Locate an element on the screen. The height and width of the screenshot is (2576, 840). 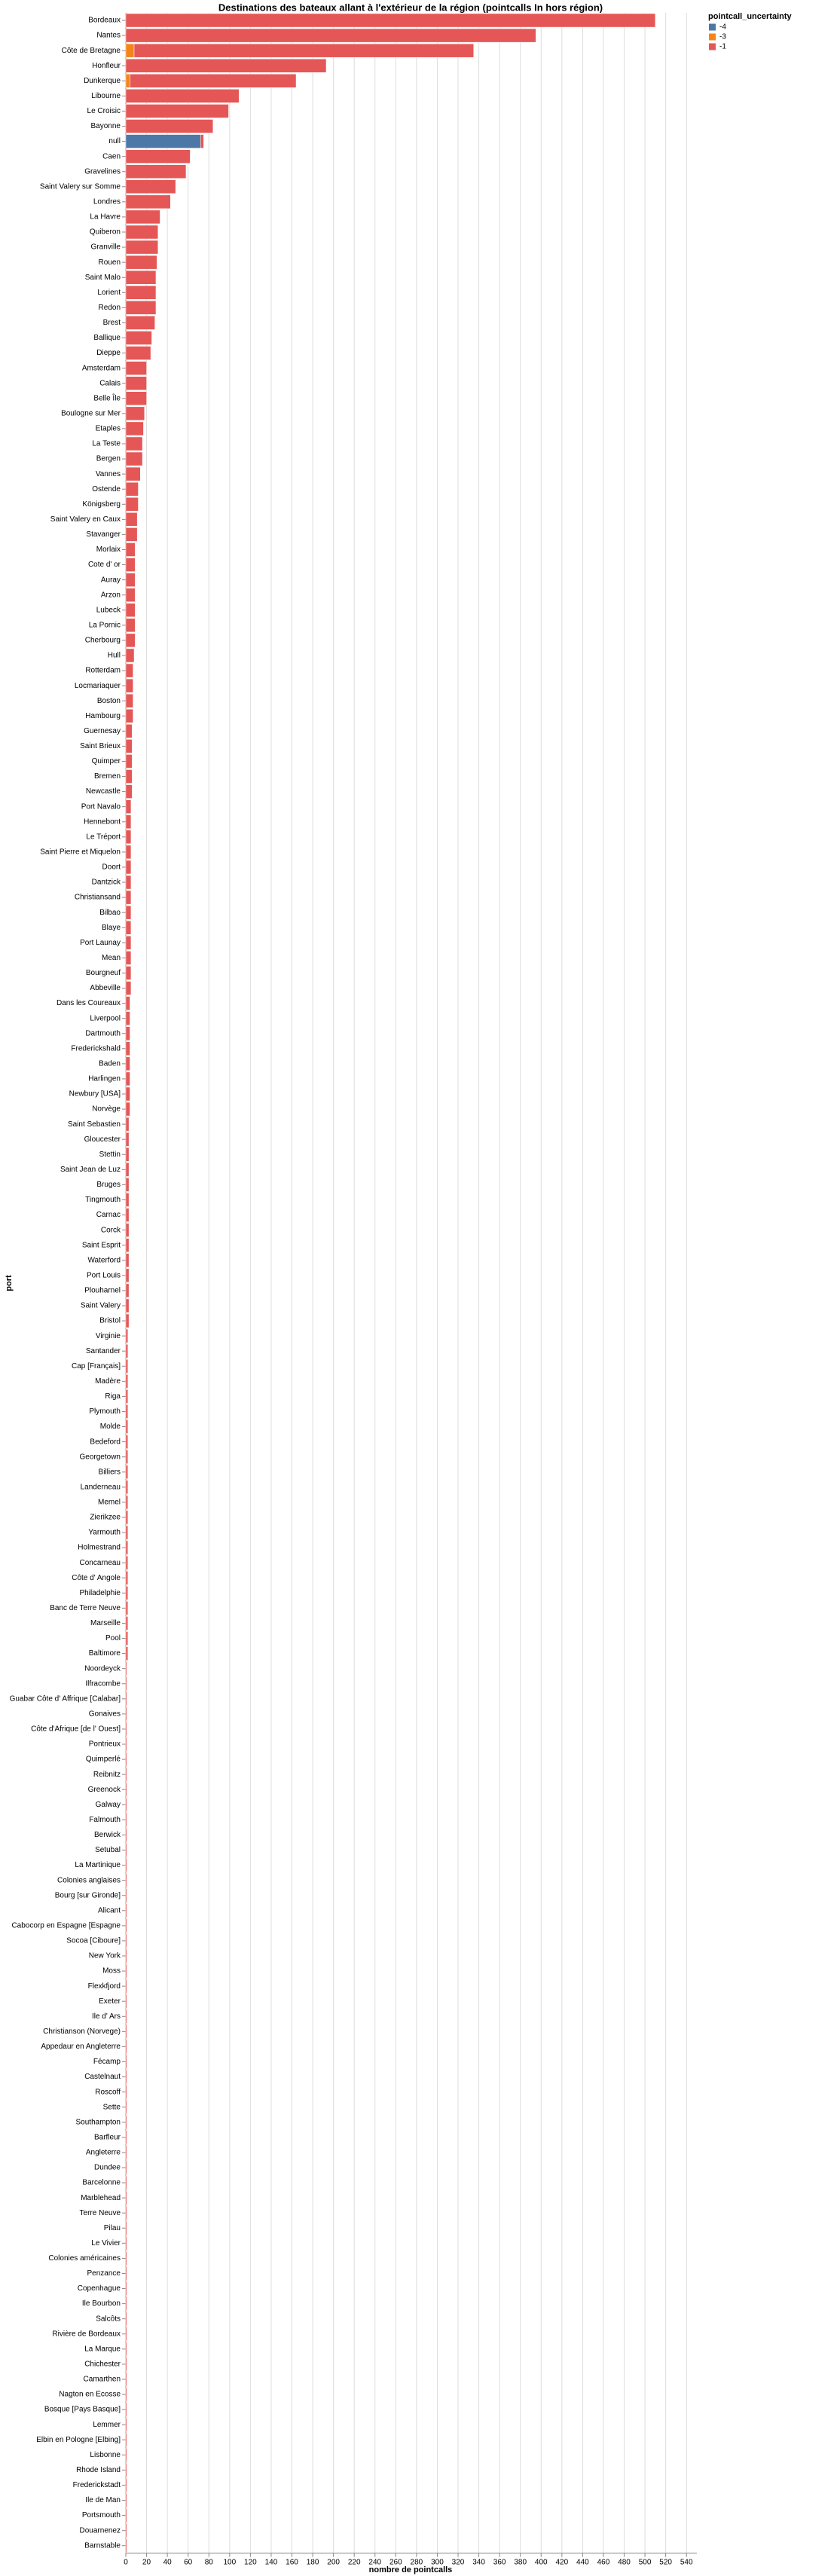
y-tick-label: Virginie is located at coordinates (108, 1336).